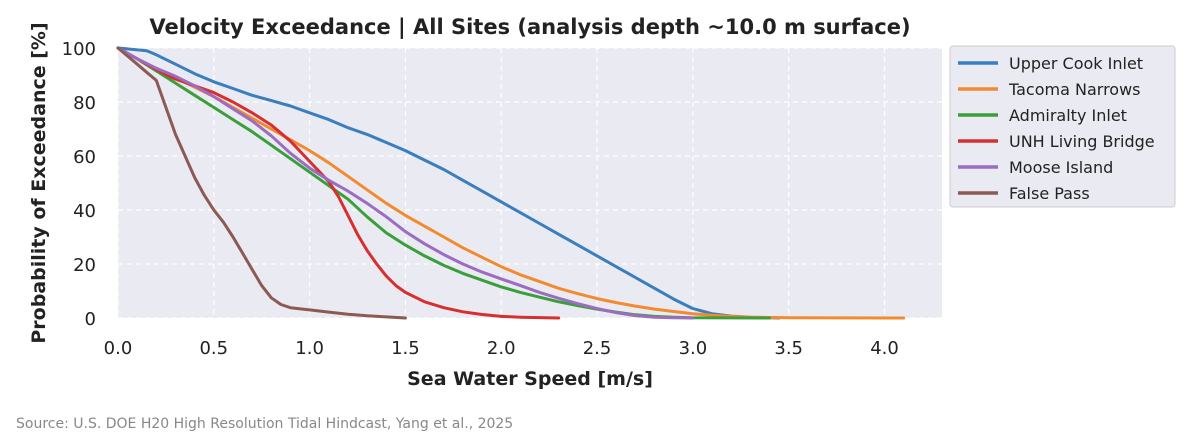  What do you see at coordinates (788, 348) in the screenshot?
I see `x-tick-label: 3.5` at bounding box center [788, 348].